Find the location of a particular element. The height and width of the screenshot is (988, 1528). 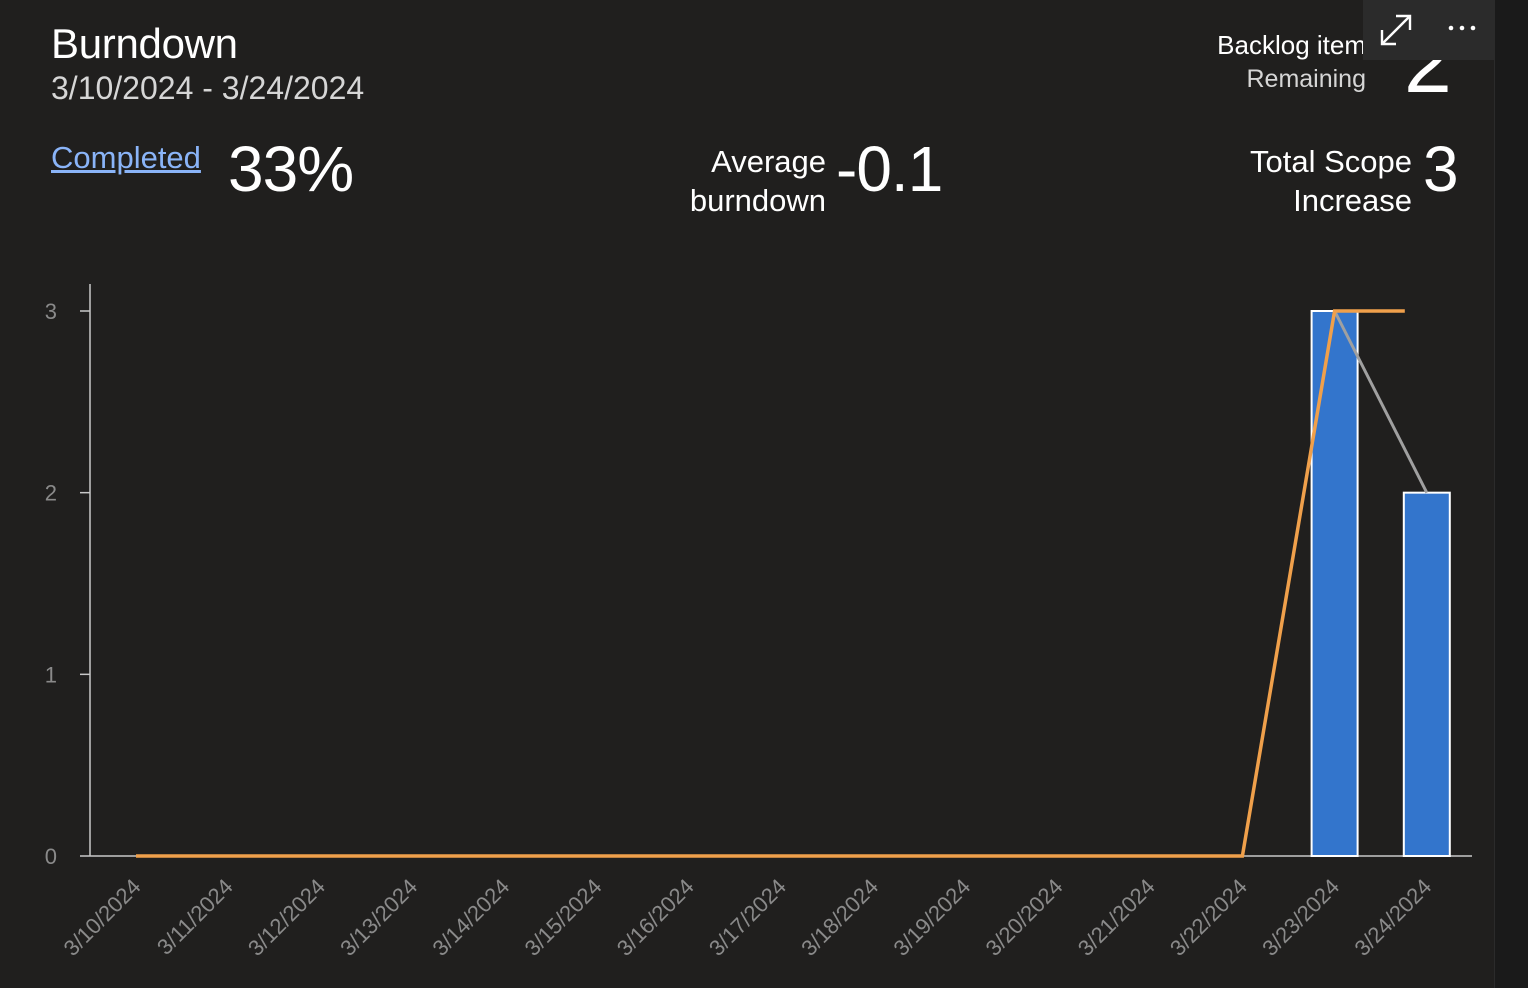

x-tick-label: 3/14/2024 is located at coordinates (470, 917).